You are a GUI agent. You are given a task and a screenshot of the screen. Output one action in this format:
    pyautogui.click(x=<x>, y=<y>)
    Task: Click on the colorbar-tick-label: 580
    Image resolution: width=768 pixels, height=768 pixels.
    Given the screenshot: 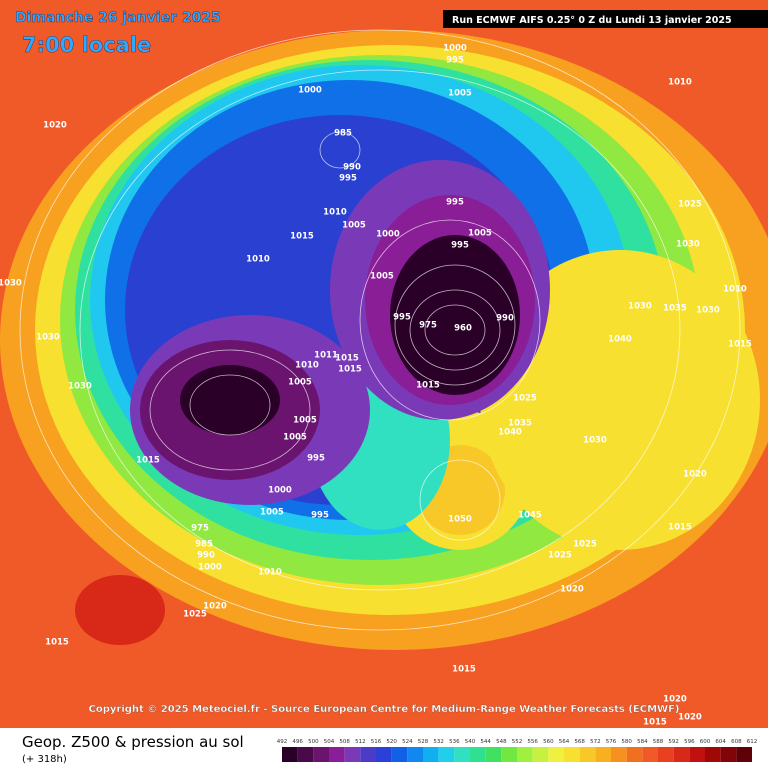 What is the action you would take?
    pyautogui.click(x=626, y=742)
    